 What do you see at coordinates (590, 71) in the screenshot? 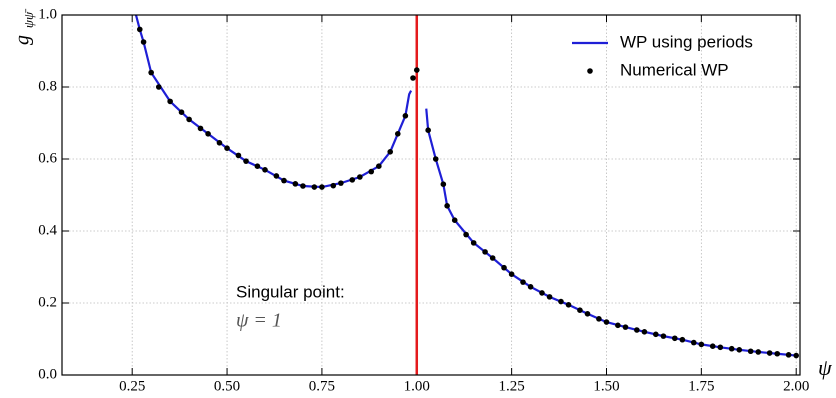
I see `legend-marker` at bounding box center [590, 71].